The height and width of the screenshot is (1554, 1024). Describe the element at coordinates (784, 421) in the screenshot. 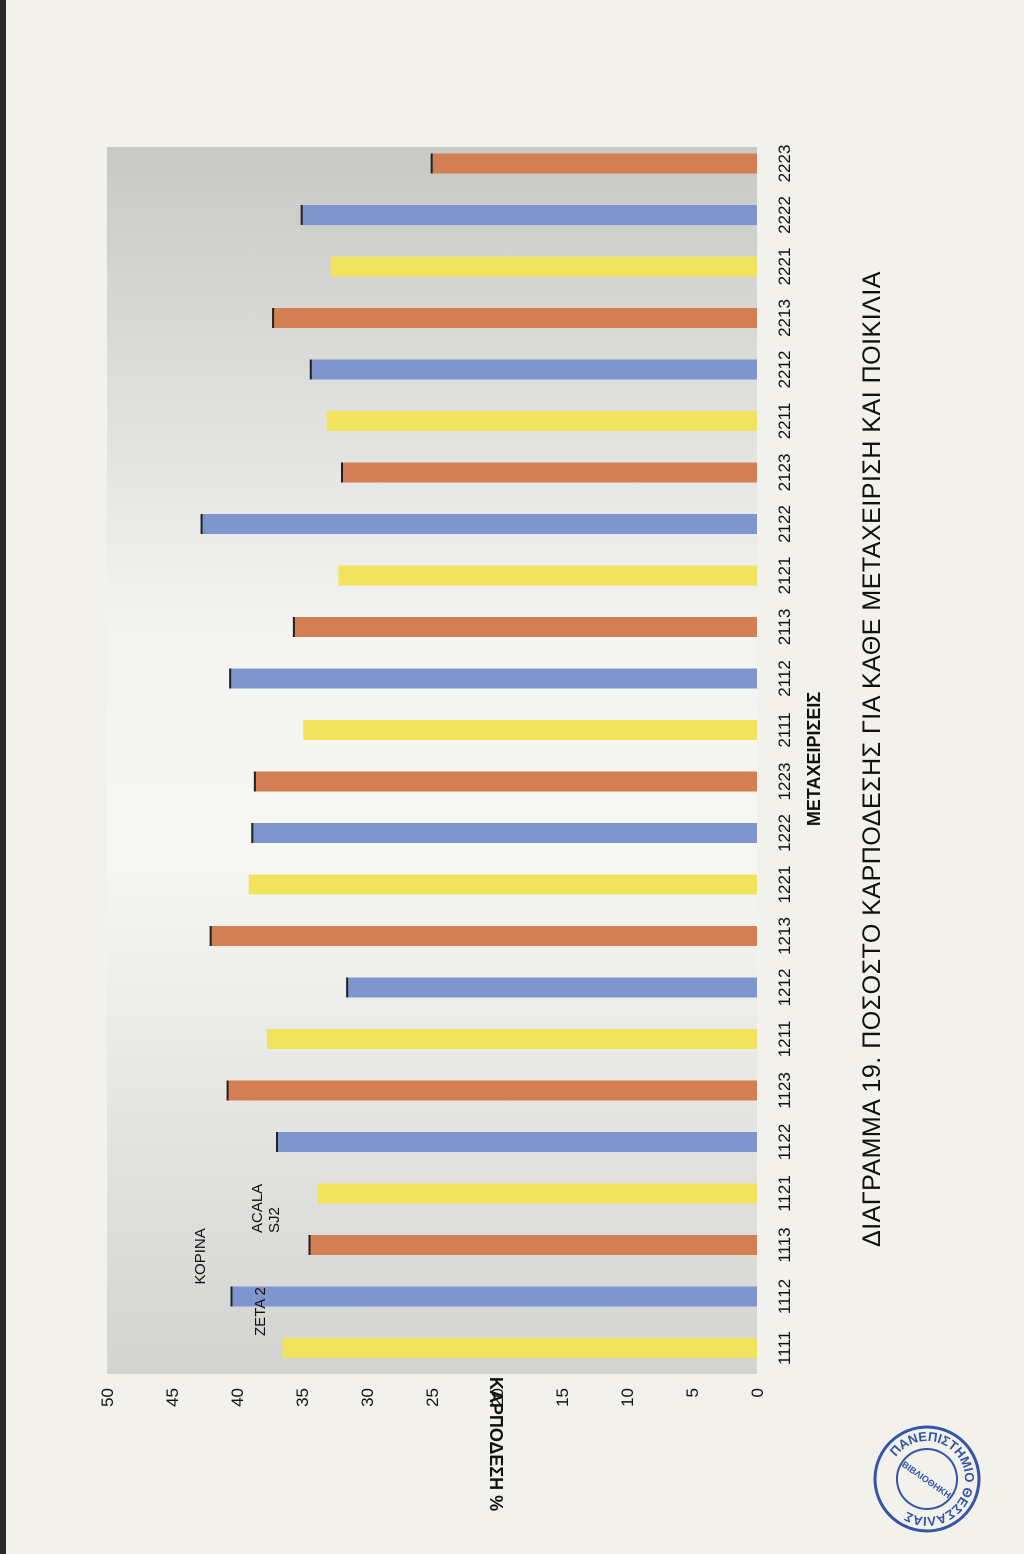

I see `x-tick-label: 2211` at that location.